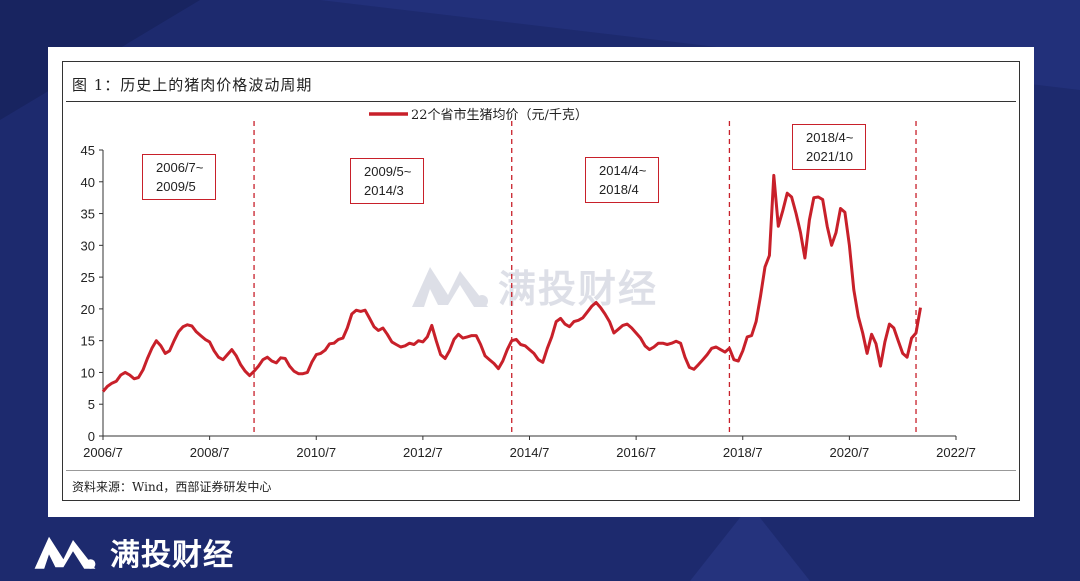  What do you see at coordinates (88, 182) in the screenshot?
I see `y-tick-label: 40` at bounding box center [88, 182].